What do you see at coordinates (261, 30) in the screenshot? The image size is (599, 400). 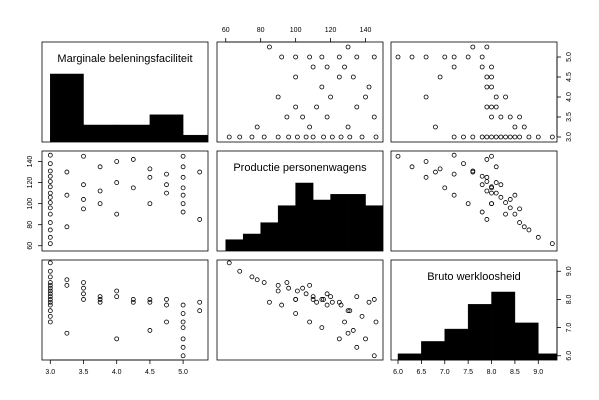 I see `tick-label: 80` at bounding box center [261, 30].